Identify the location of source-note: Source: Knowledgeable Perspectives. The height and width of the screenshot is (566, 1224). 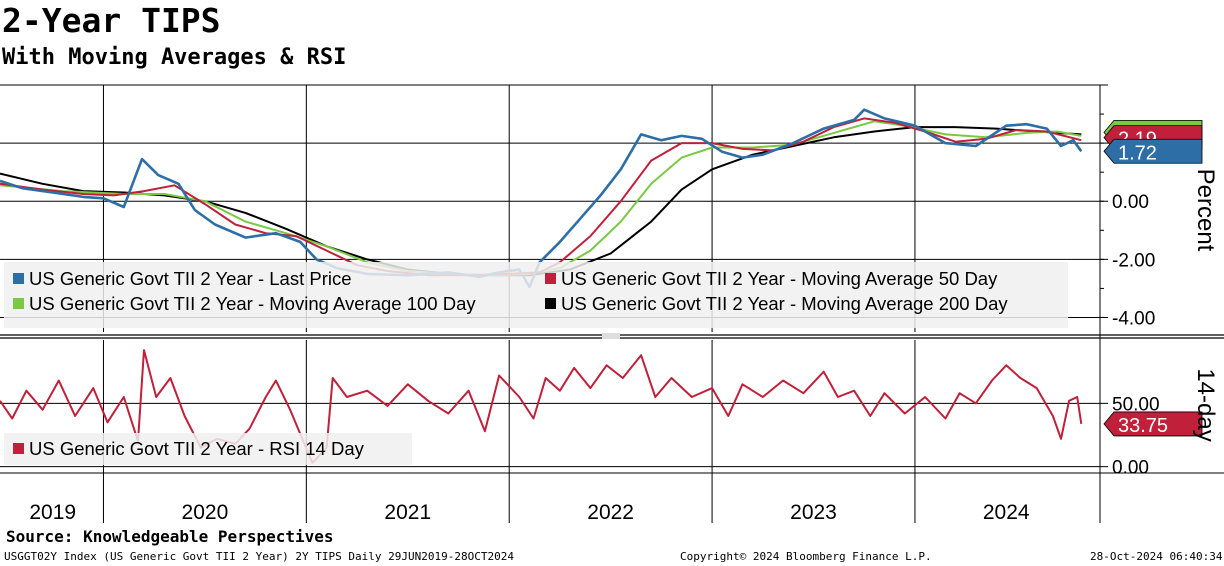
(170, 536).